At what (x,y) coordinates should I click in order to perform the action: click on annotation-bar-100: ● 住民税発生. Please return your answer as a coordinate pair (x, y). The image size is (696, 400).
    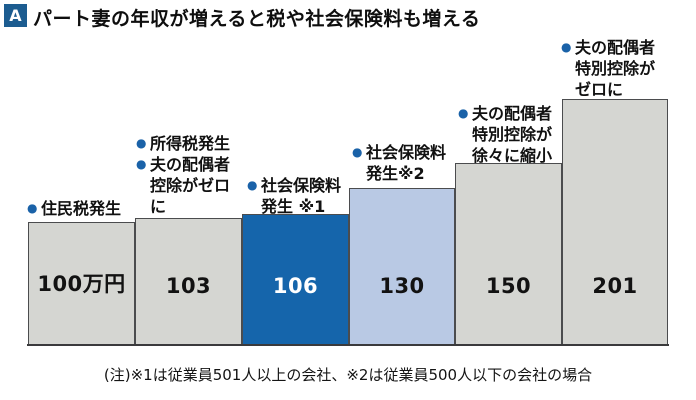
    Looking at the image, I should click on (74, 208).